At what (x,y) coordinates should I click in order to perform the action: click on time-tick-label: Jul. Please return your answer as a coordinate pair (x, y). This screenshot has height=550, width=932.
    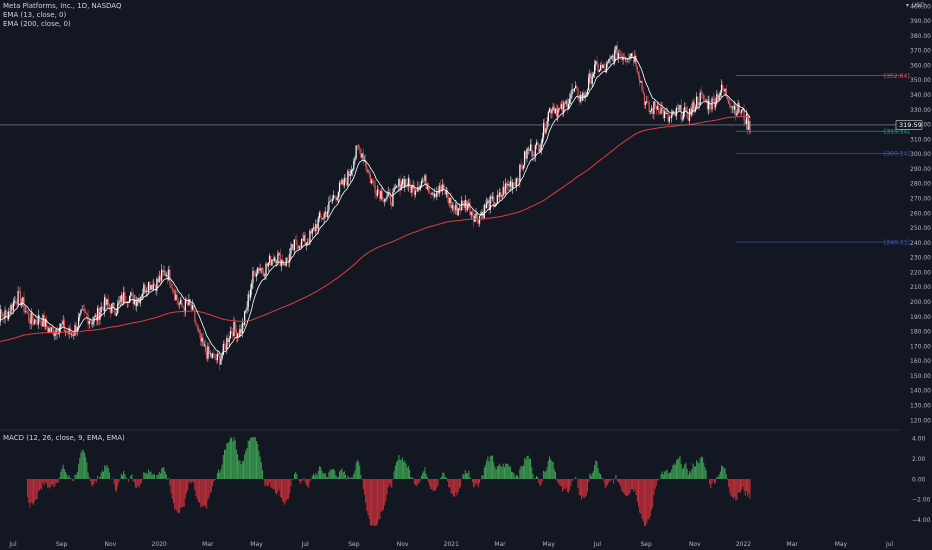
    Looking at the image, I should click on (305, 544).